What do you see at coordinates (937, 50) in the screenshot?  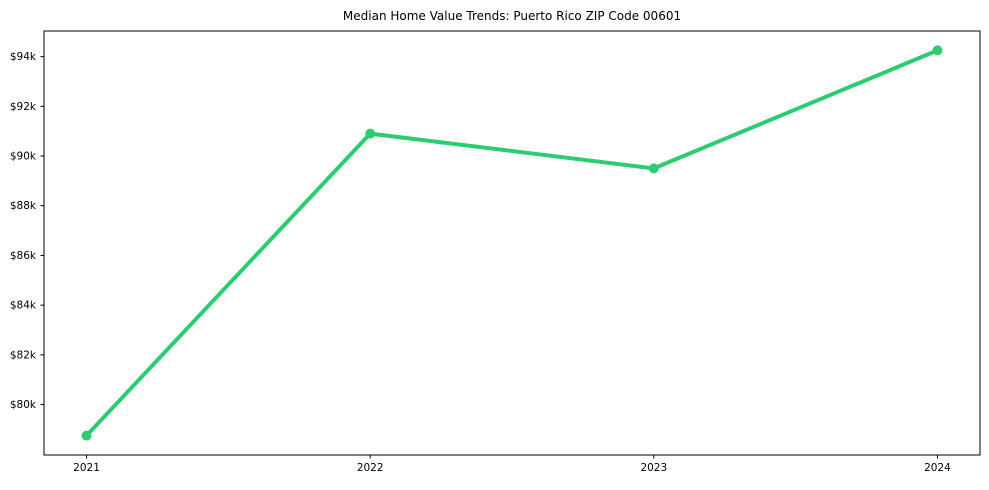 I see `data-point-2024` at bounding box center [937, 50].